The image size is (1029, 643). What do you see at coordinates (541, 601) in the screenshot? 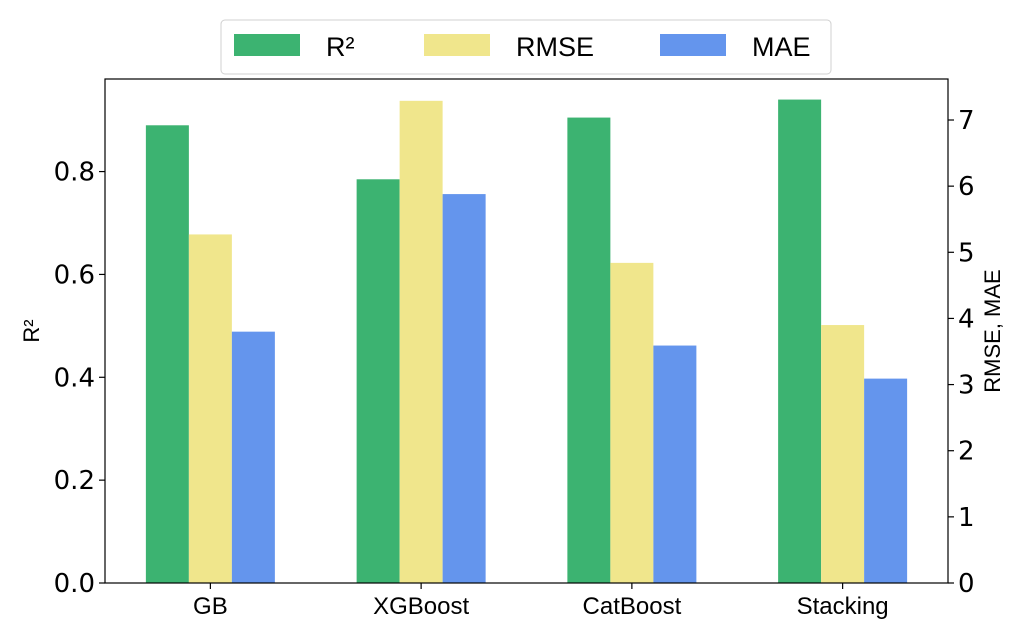
I see `x-axis: GB XGBoost CatBoost Stacking` at bounding box center [541, 601].